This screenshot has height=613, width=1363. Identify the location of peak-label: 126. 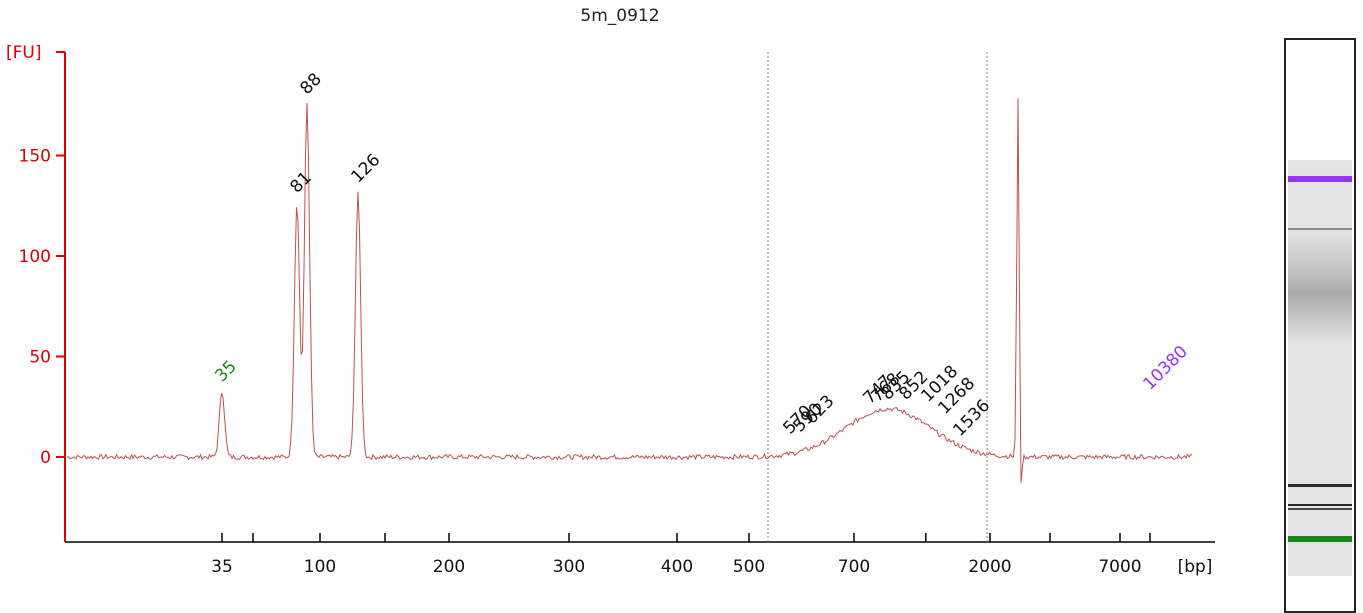
(365, 168).